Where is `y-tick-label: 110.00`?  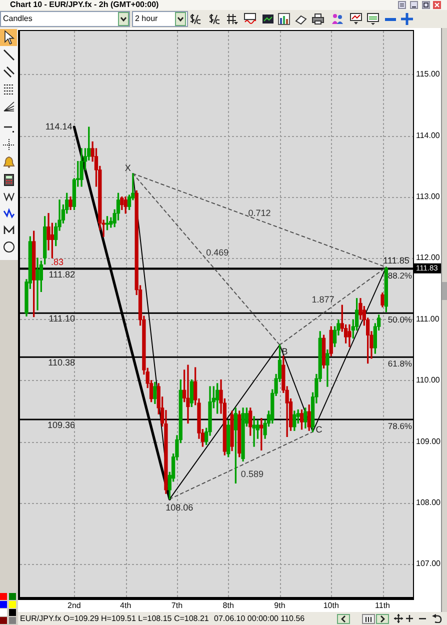 y-tick-label: 110.00 is located at coordinates (428, 380).